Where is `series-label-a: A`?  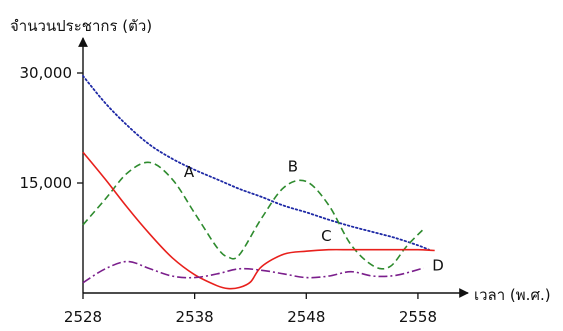
series-label-a: A is located at coordinates (189, 172).